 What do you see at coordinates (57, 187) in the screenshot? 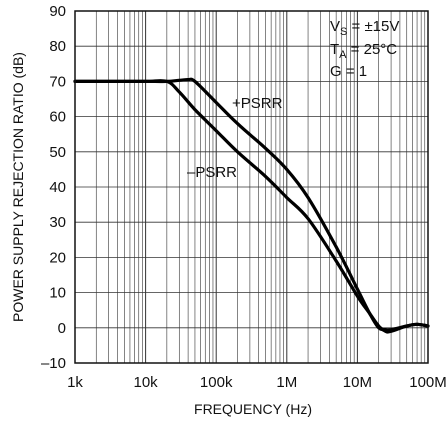
I see `y-tick-label: 40` at bounding box center [57, 187].